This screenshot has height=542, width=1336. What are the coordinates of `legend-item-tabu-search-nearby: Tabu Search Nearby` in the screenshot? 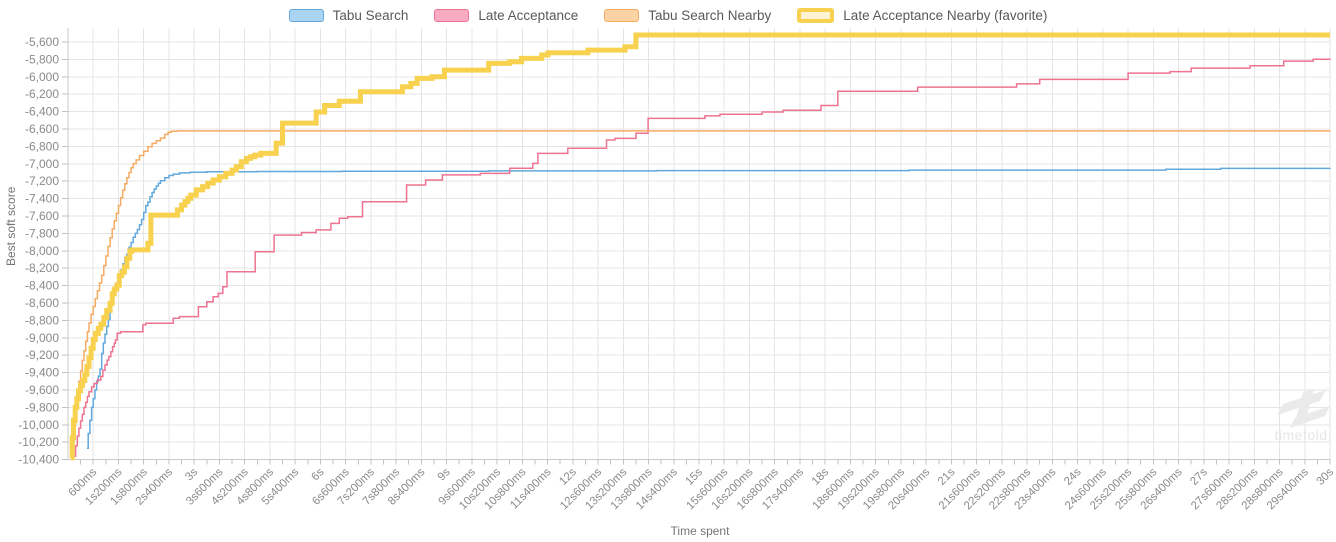 It's located at (687, 16).